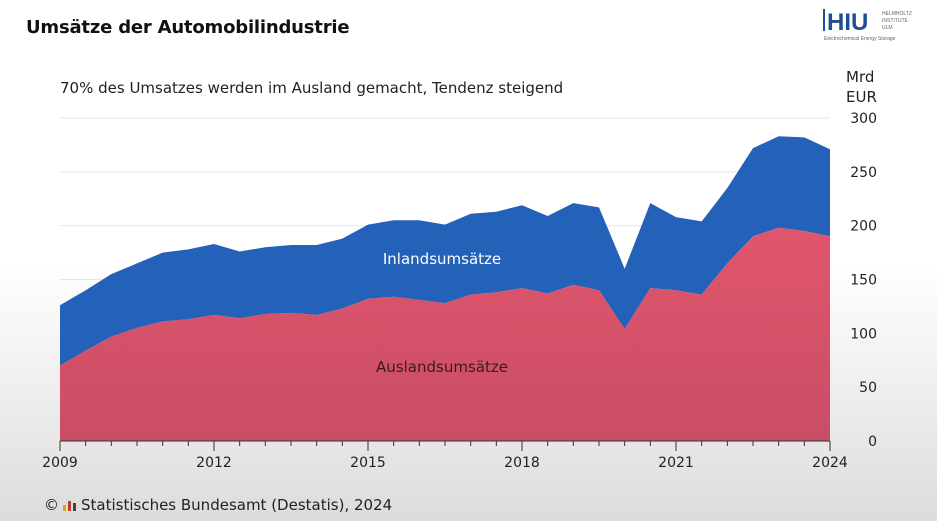 This screenshot has width=937, height=521. What do you see at coordinates (863, 173) in the screenshot?
I see `y-tick-label: 250` at bounding box center [863, 173].